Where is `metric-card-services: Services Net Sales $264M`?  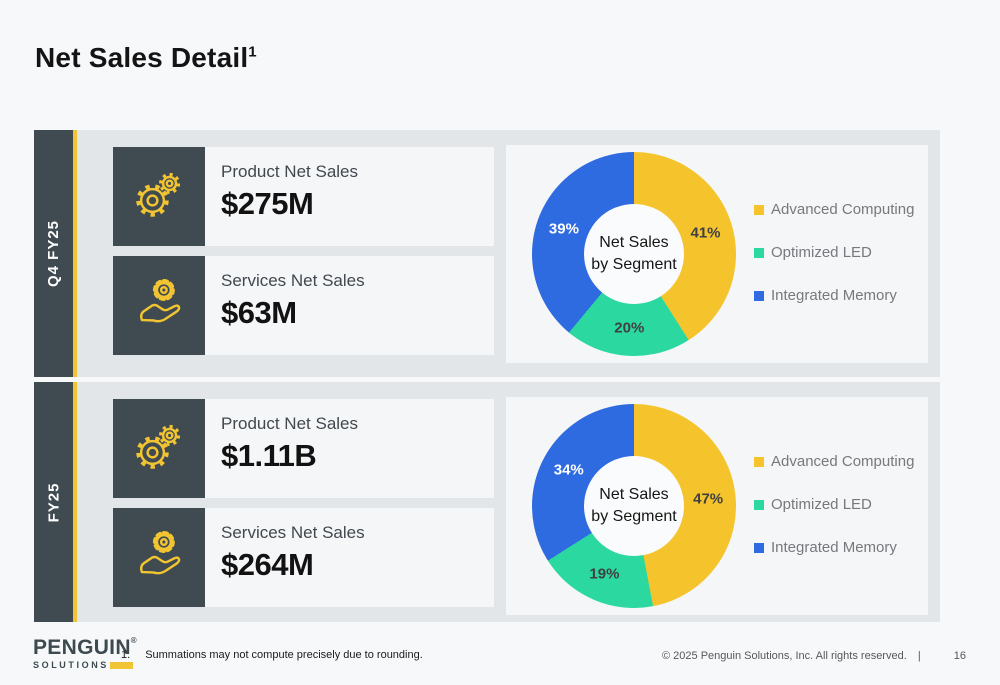
metric-card-services: Services Net Sales $264M is located at coordinates (303, 557).